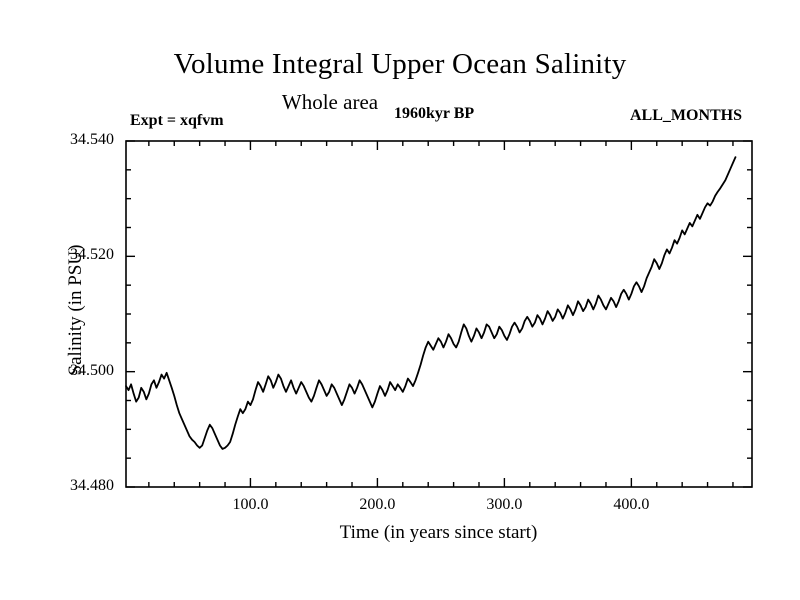 The width and height of the screenshot is (800, 600). I want to click on subtitle-area-label: Whole area, so click(330, 102).